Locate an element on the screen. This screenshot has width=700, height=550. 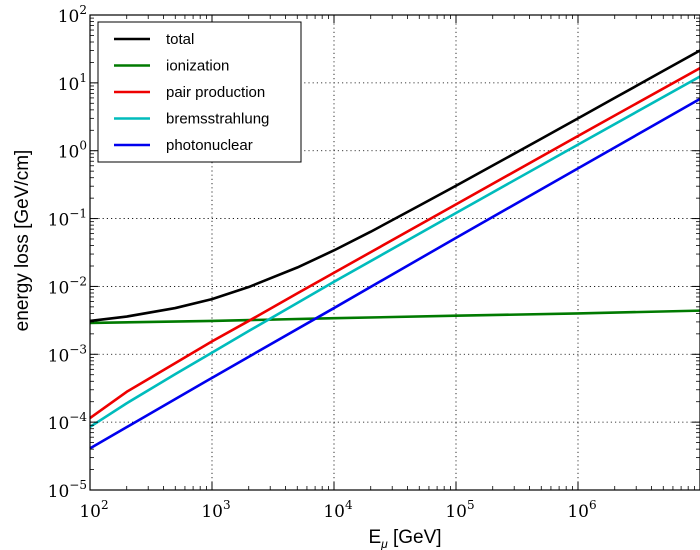
x-axis-label-main: E is located at coordinates (374, 537).